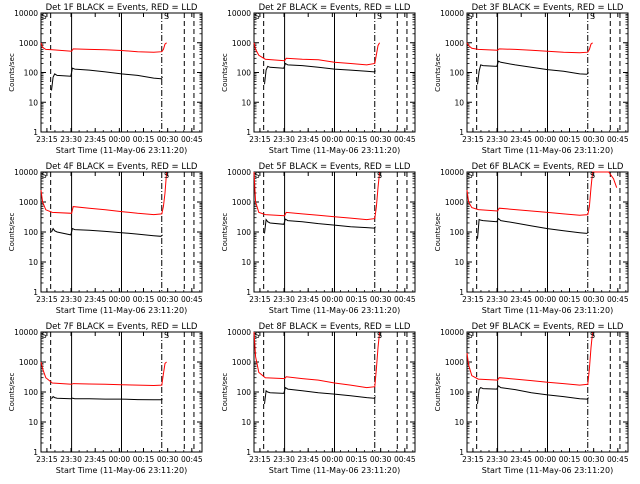  What do you see at coordinates (335, 167) in the screenshot?
I see `plot-title: Det 5F BLACK = Events, RED = LLD` at bounding box center [335, 167].